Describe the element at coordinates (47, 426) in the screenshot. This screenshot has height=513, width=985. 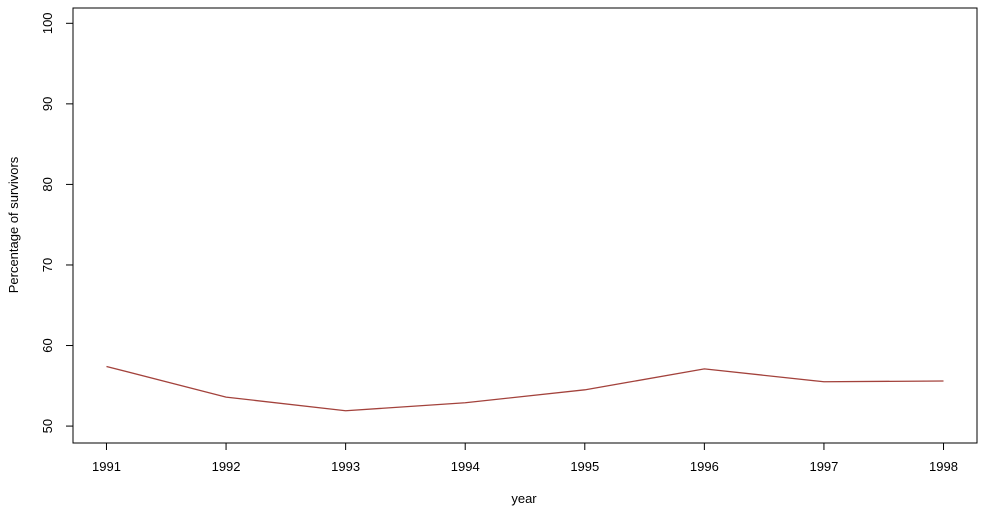
I see `y-tick-label: 50` at that location.